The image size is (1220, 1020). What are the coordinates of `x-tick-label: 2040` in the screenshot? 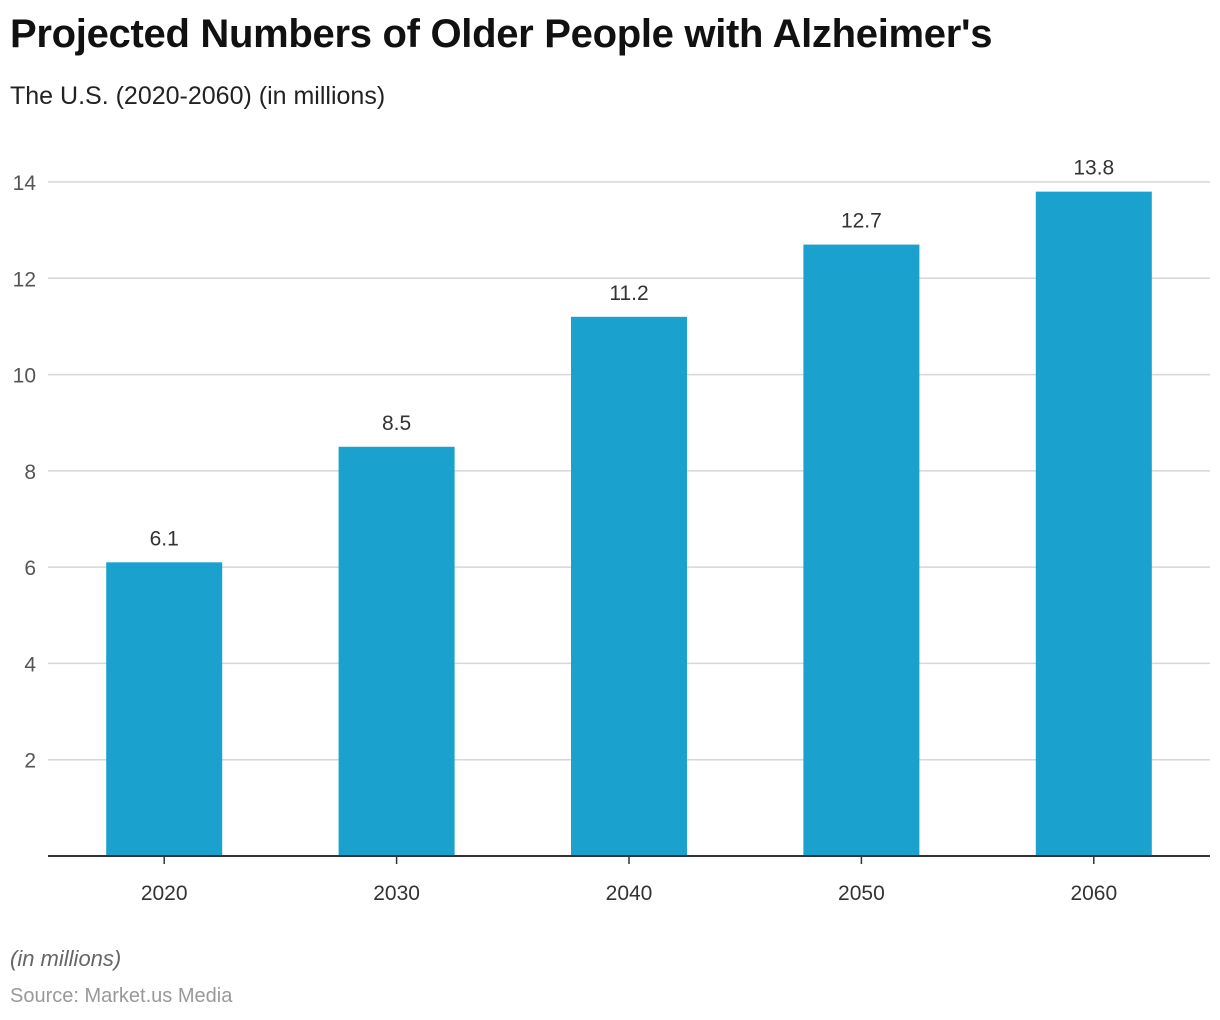 It's located at (629, 893).